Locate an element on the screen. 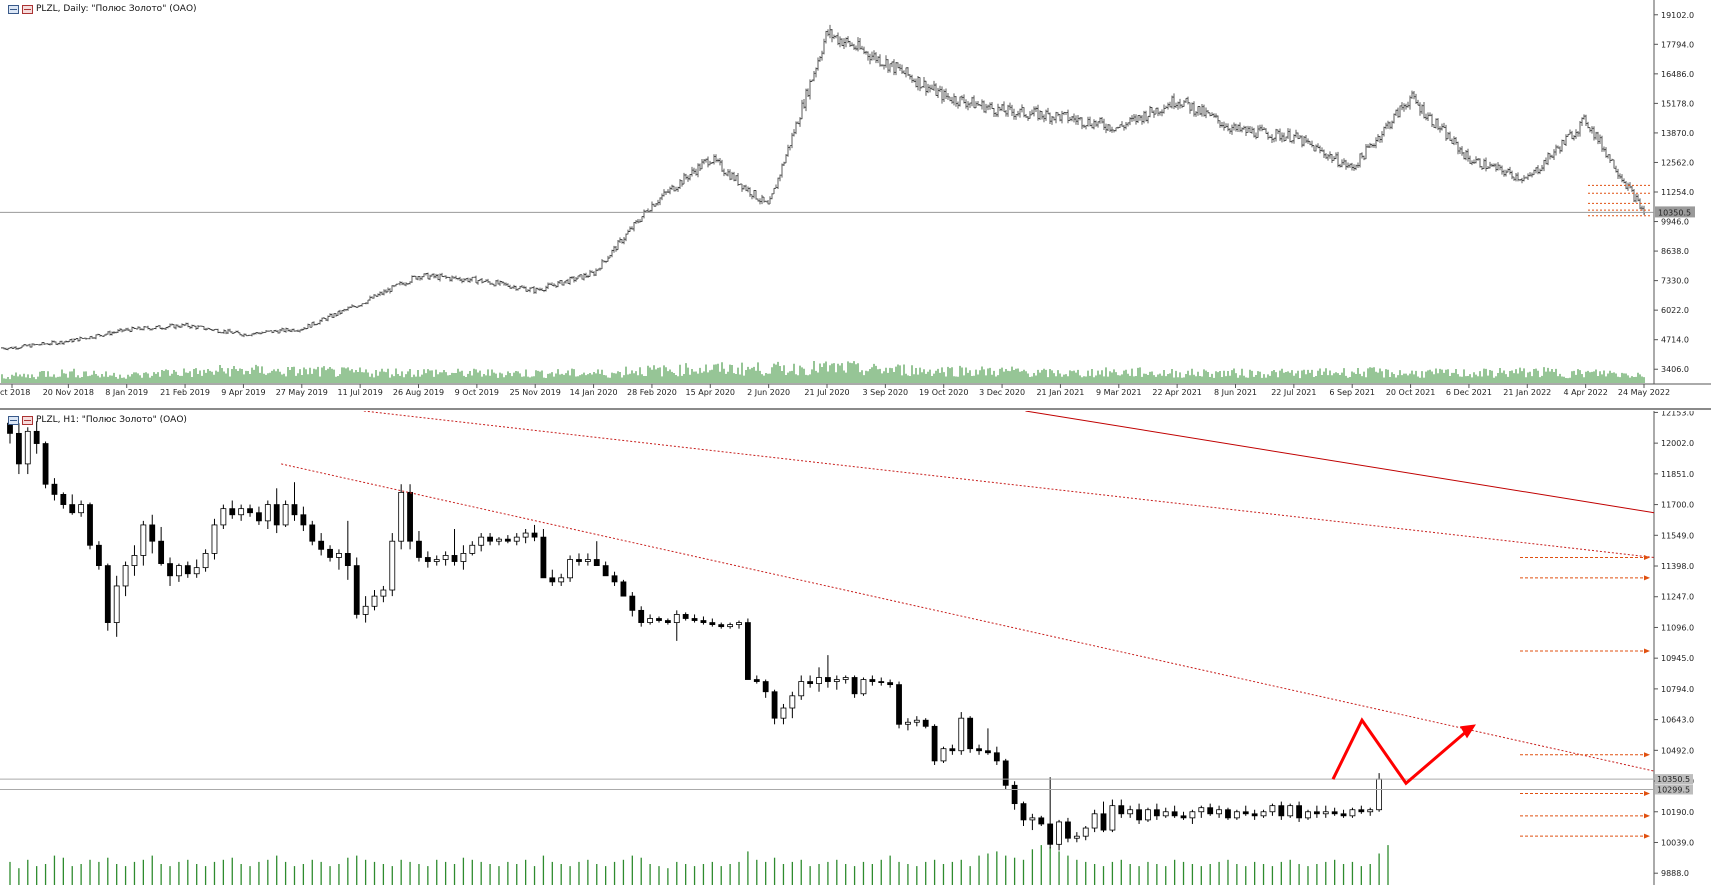  price-tick-label: 6022.0 is located at coordinates (1675, 310).